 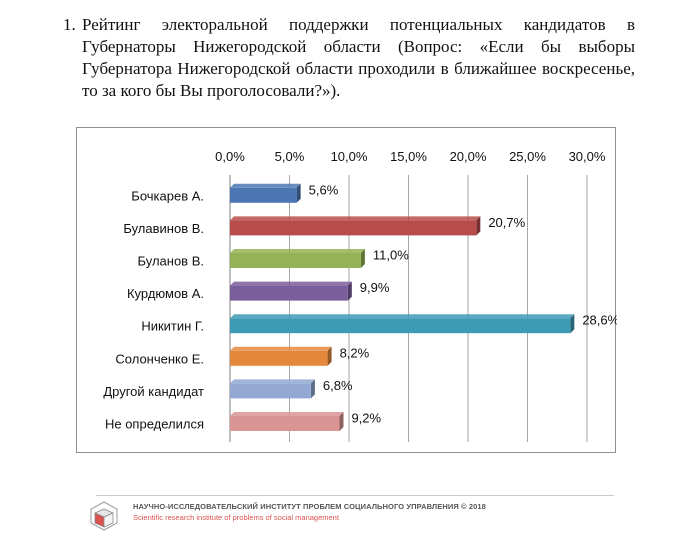 I want to click on data-label: 8,2%, so click(x=355, y=352).